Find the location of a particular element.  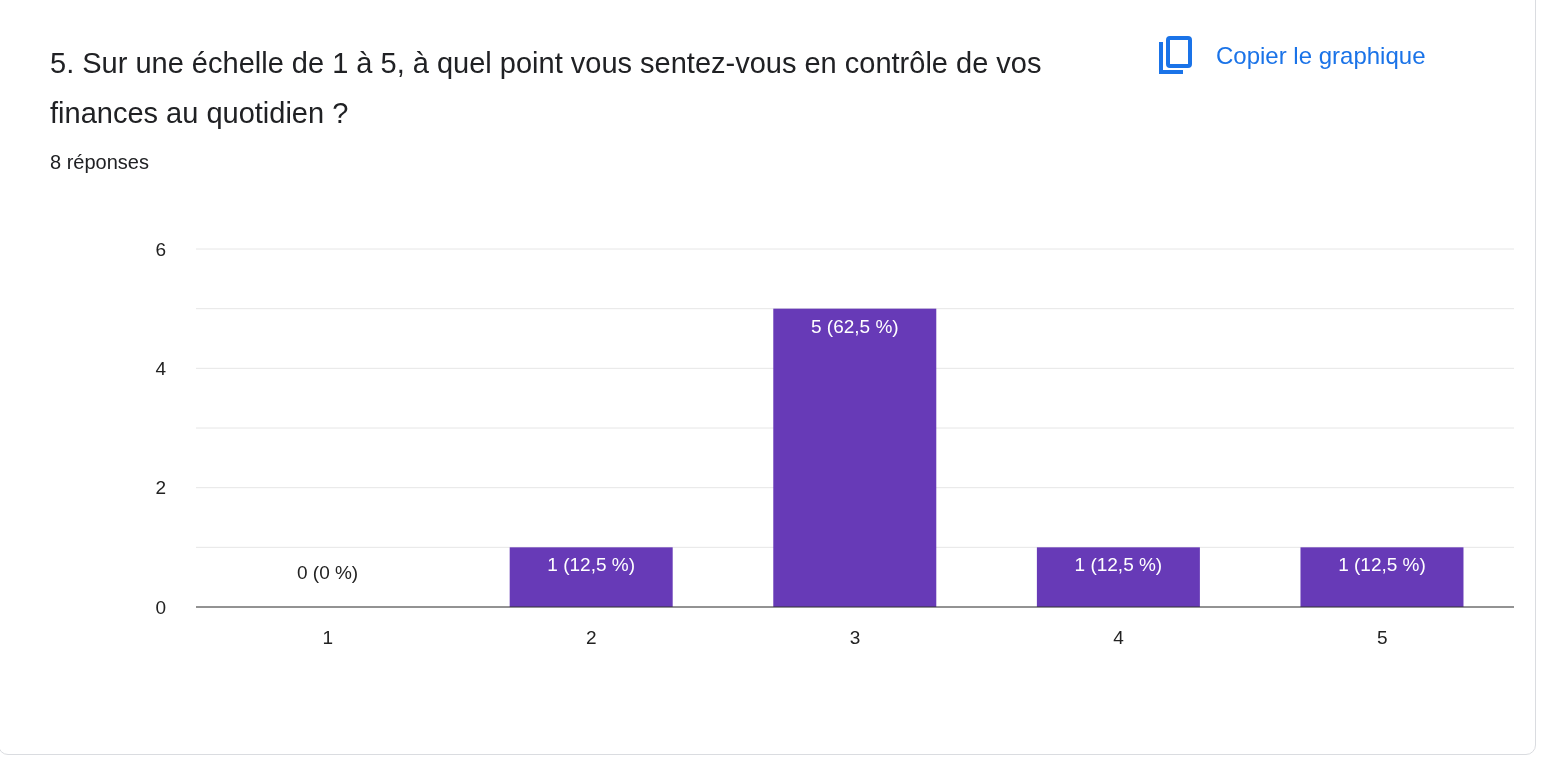

x-tick-label: 1 is located at coordinates (328, 638).